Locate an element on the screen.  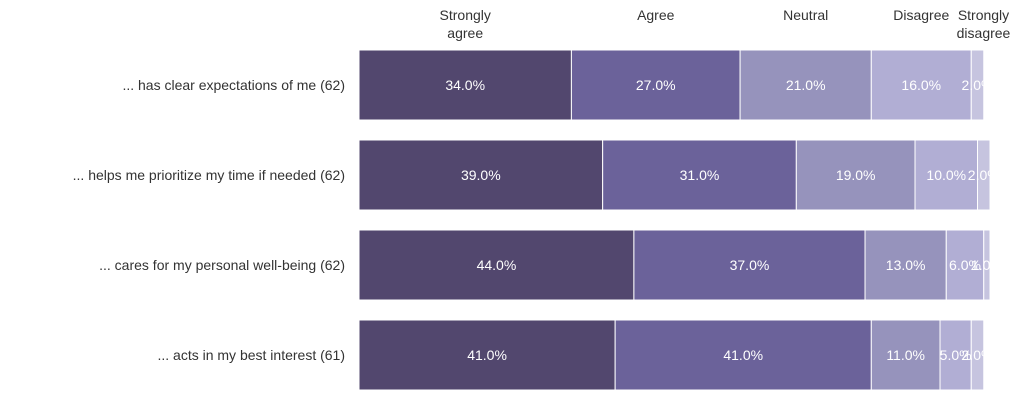
data-label: 13.0% is located at coordinates (906, 265).